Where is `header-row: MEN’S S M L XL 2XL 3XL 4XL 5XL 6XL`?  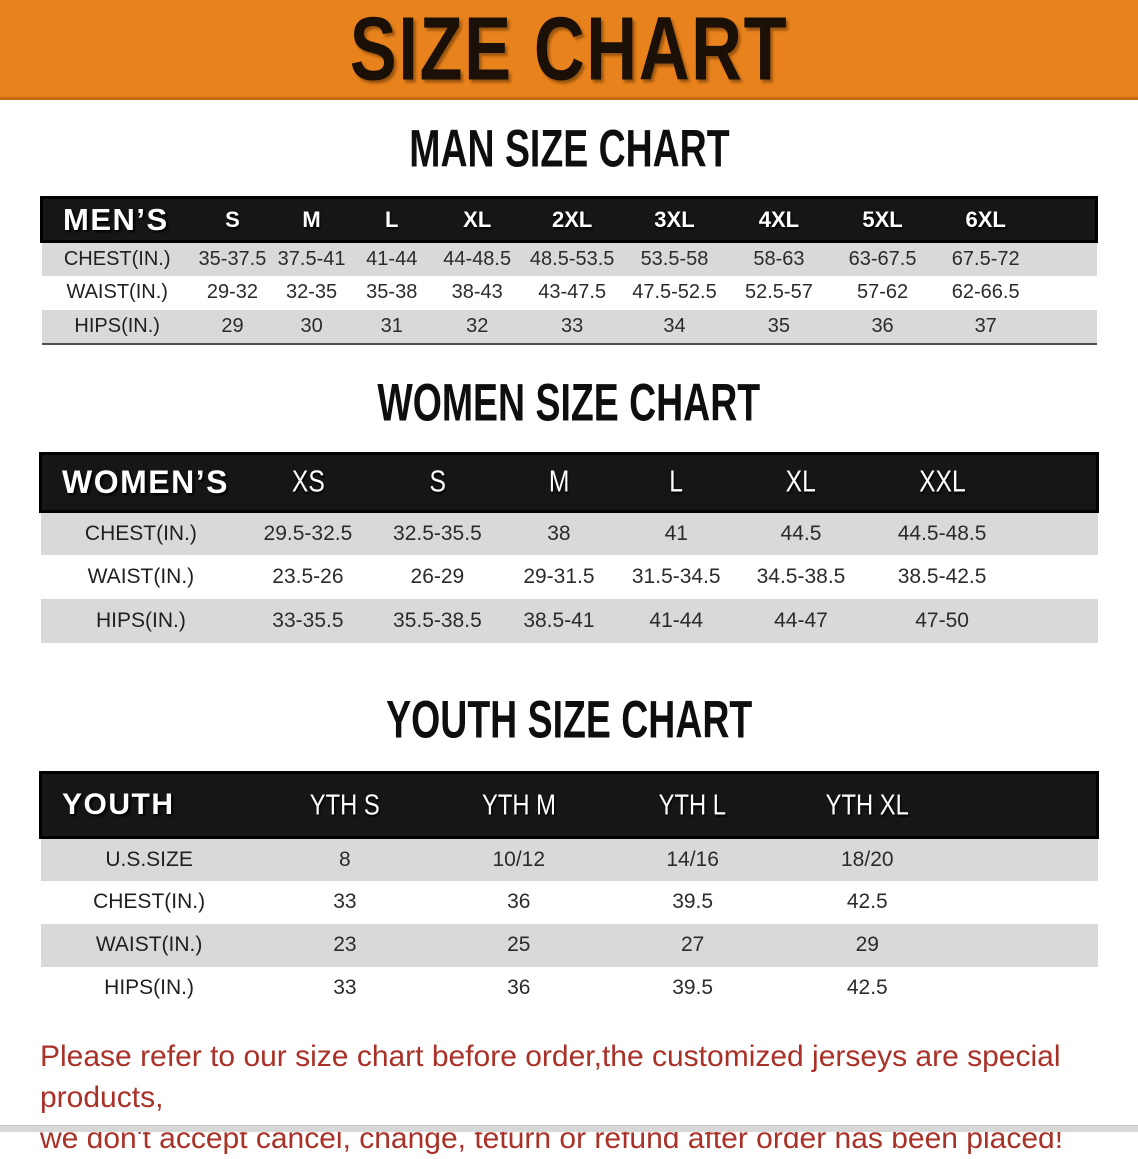 header-row: MEN’S S M L XL 2XL 3XL 4XL 5XL 6XL is located at coordinates (569, 219).